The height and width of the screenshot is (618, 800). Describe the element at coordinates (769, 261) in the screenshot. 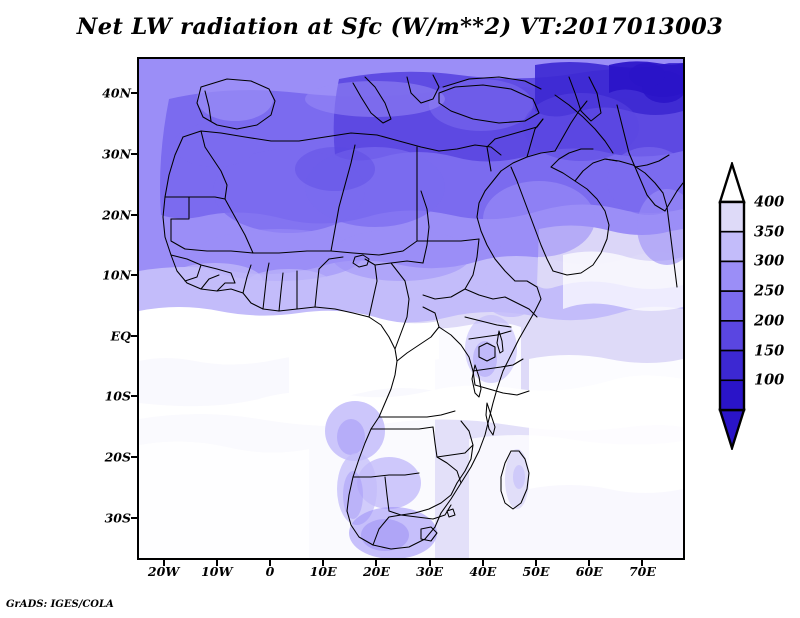

I see `colorbar-tick-label: 300` at that location.